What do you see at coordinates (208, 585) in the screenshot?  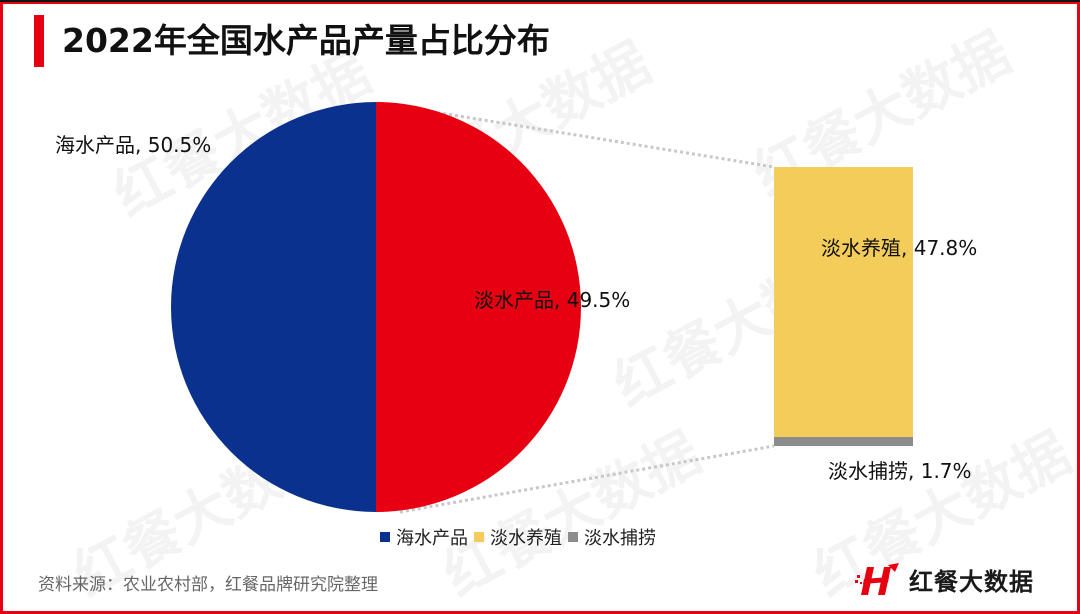 I see `source-note: 资料来源：农业农村部，红餐品牌研究院整理` at bounding box center [208, 585].